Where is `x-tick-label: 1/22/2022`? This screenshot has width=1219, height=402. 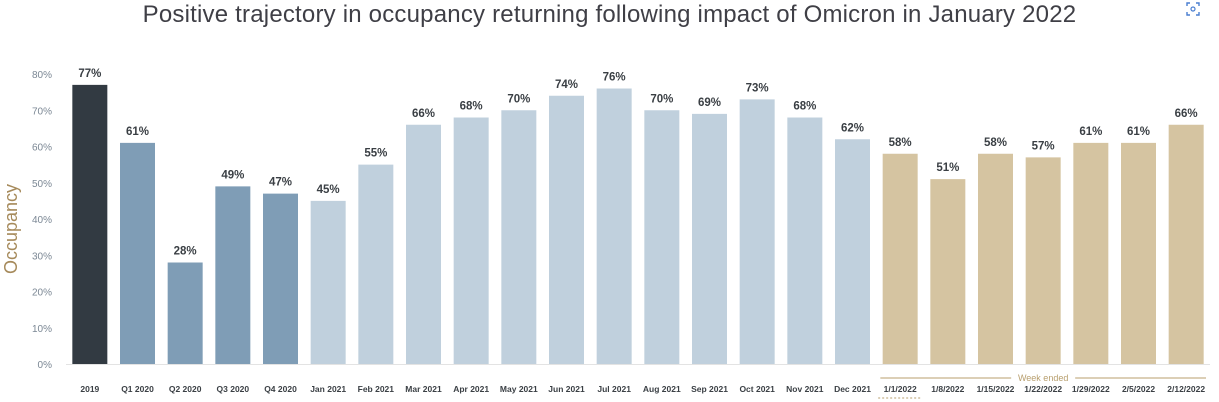
x-tick-label: 1/22/2022 is located at coordinates (1043, 389).